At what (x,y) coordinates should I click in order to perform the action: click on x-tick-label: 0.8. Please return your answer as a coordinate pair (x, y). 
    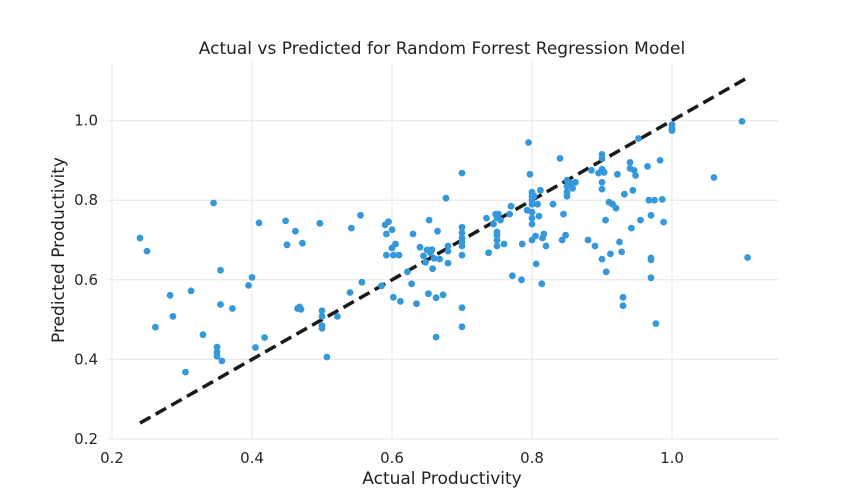
    Looking at the image, I should click on (532, 458).